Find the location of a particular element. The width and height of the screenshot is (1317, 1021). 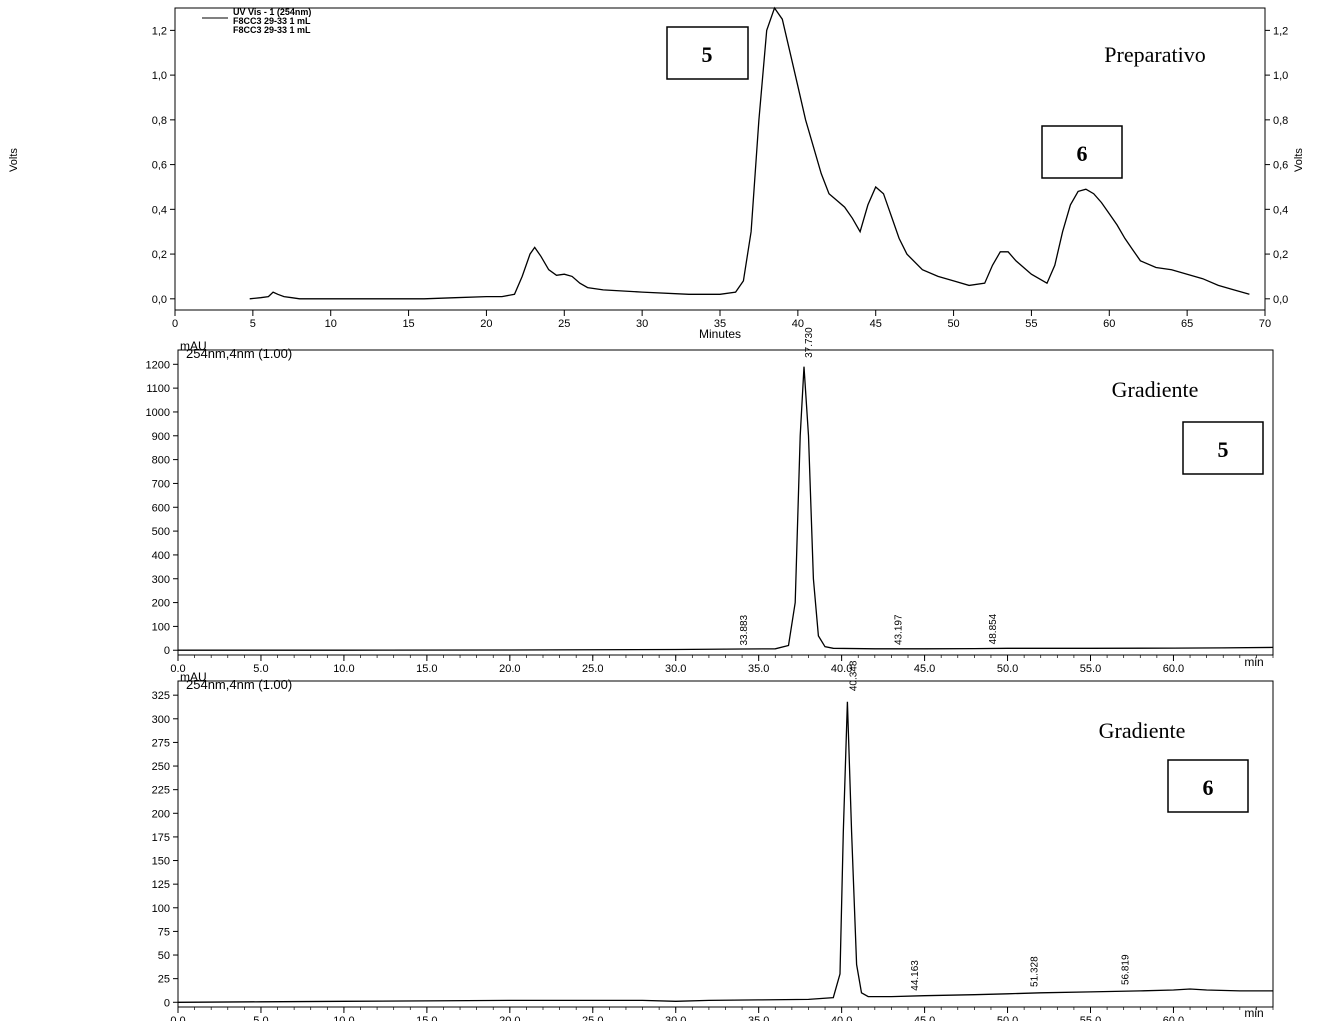

y-tick-label: 1,0 is located at coordinates (159, 76).